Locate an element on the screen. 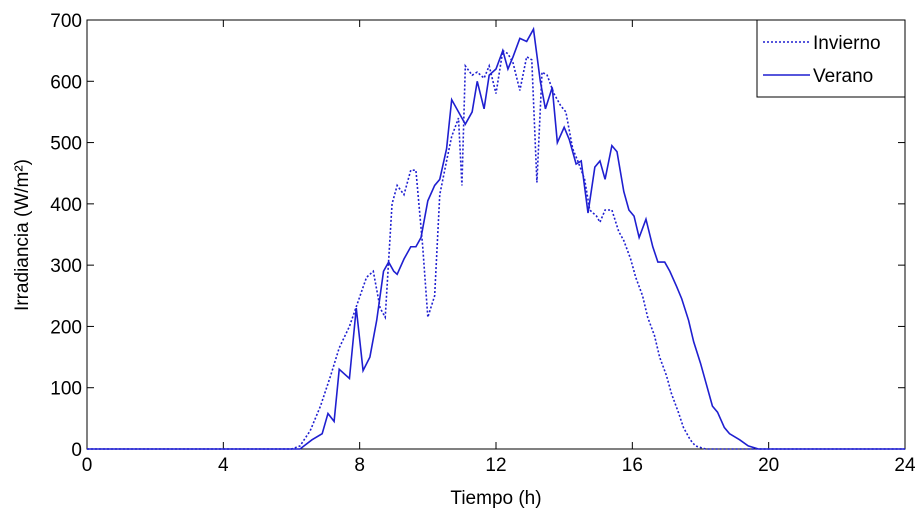  legend-label: Invierno is located at coordinates (847, 43).